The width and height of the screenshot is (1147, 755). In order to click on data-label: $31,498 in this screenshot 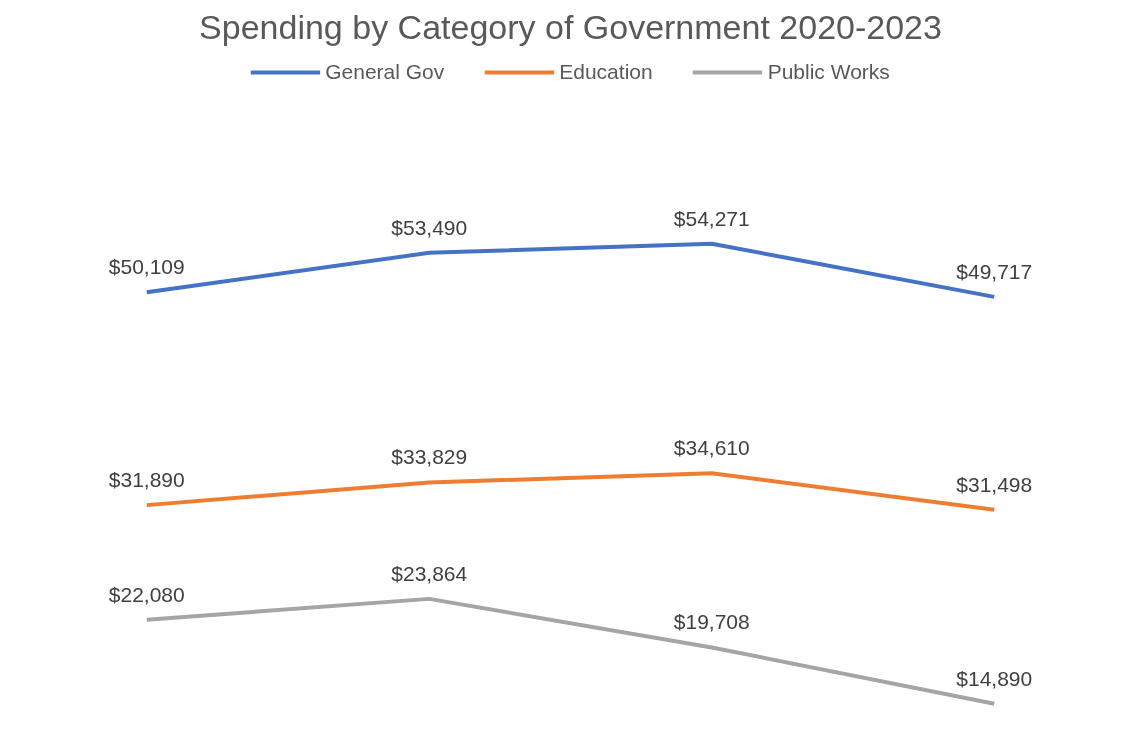, I will do `click(994, 484)`.